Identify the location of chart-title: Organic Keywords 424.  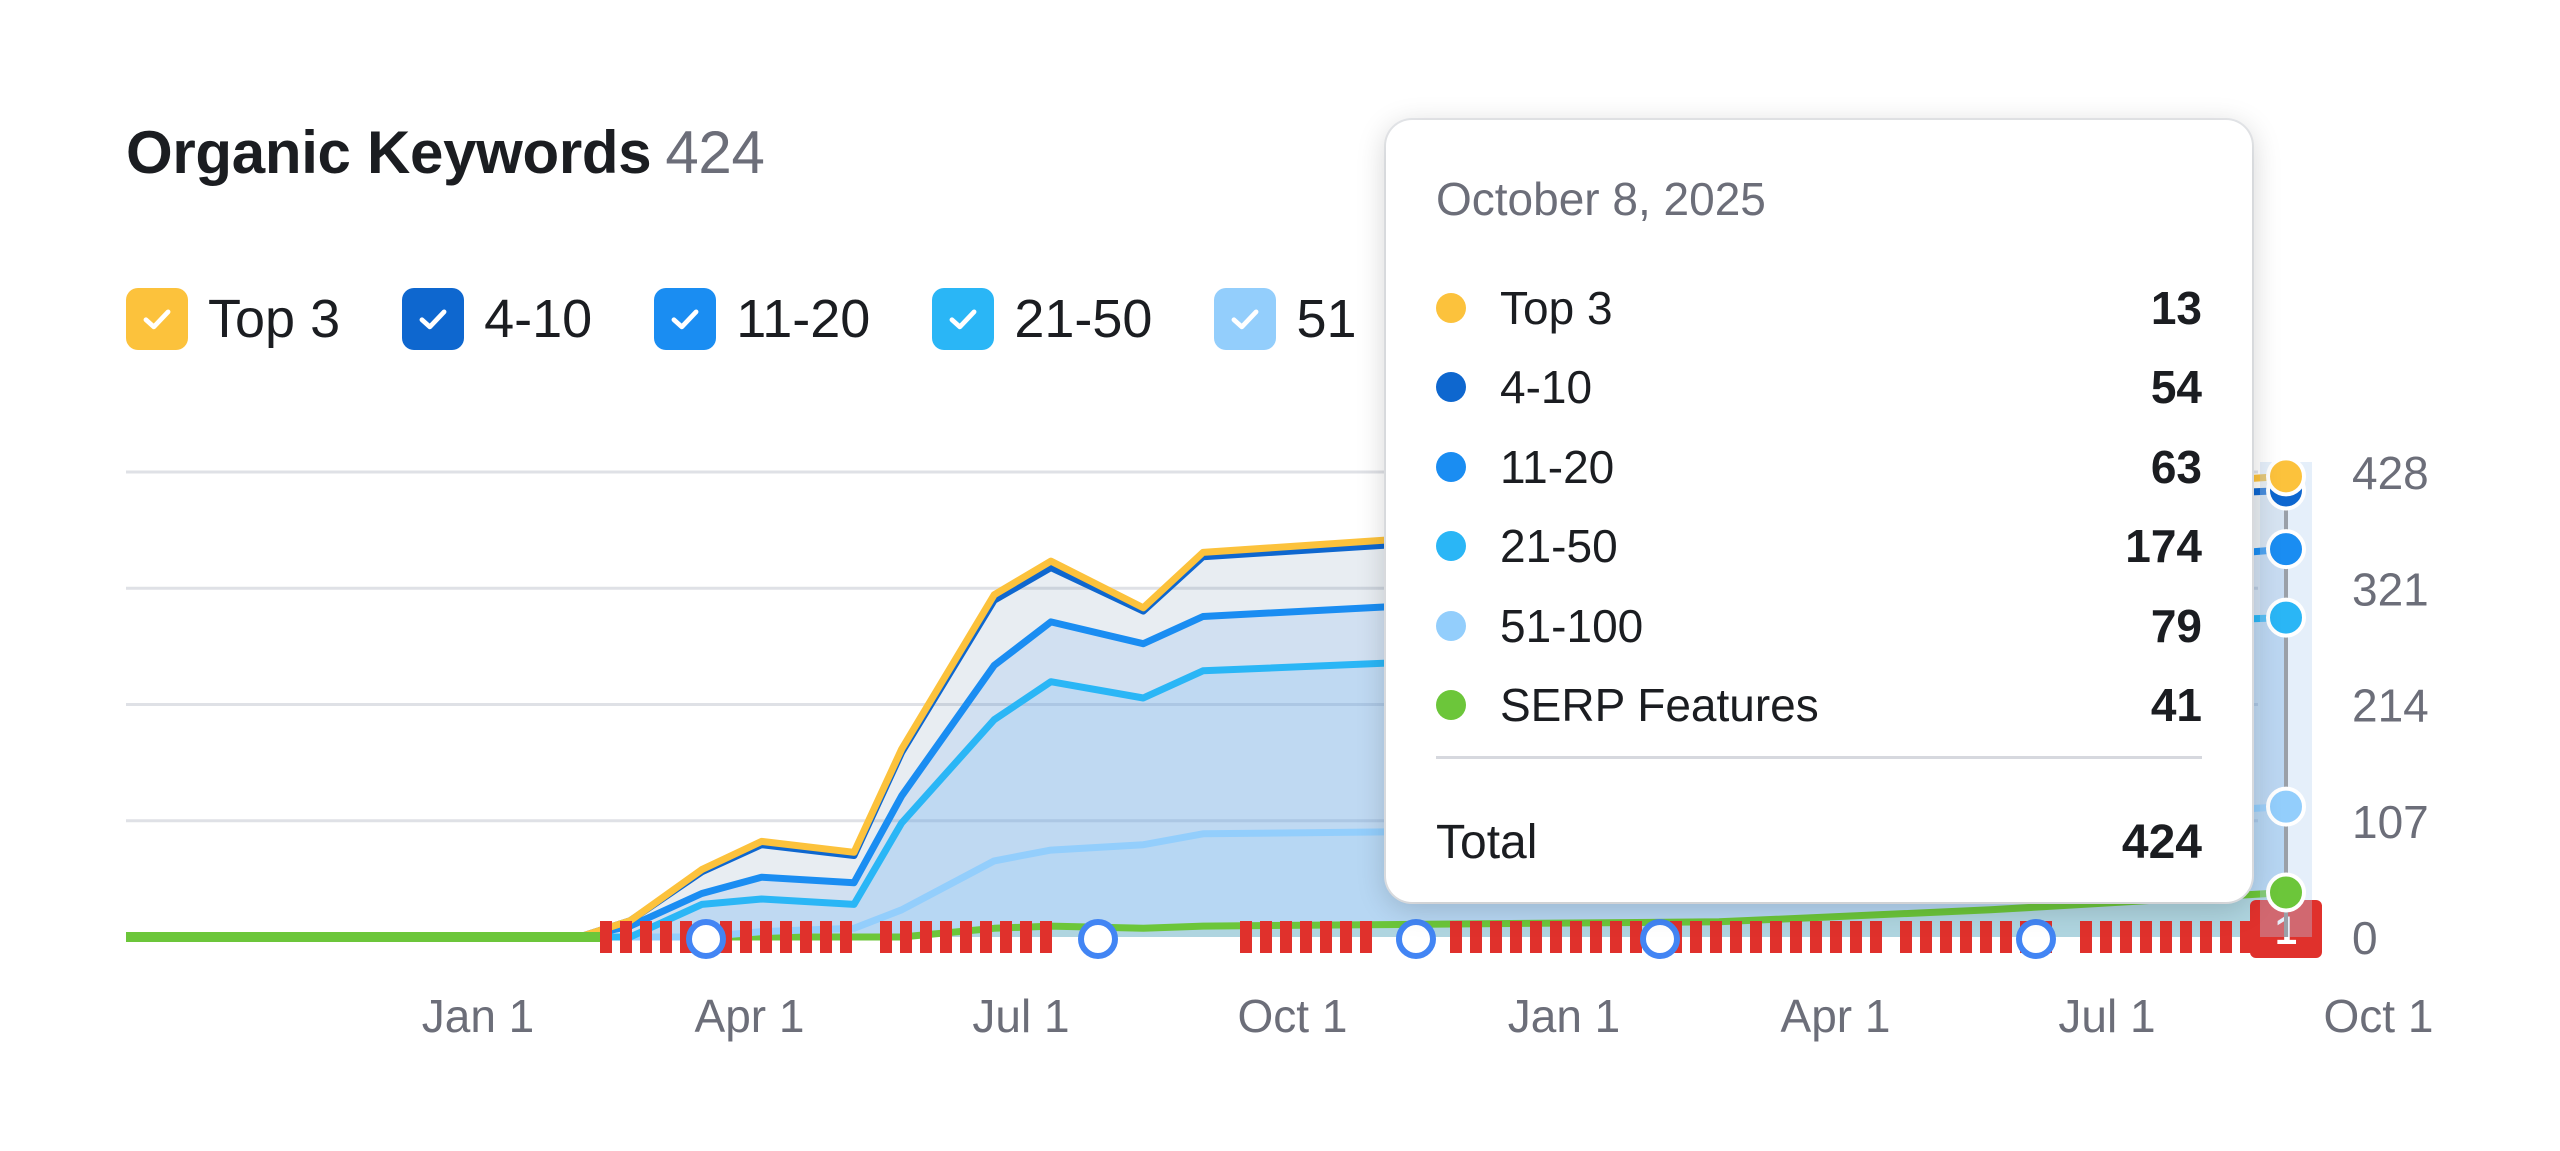
(445, 152).